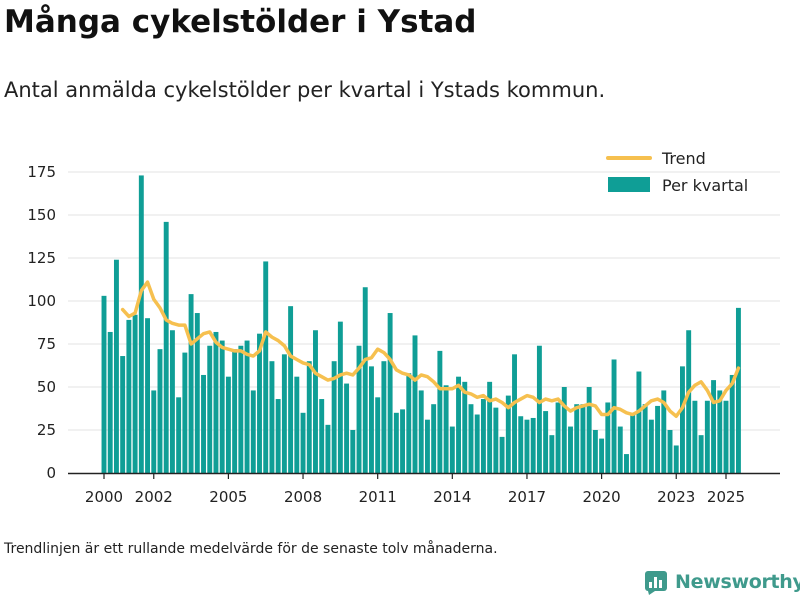 The image size is (800, 600). I want to click on x-tick-label: 2023, so click(676, 497).